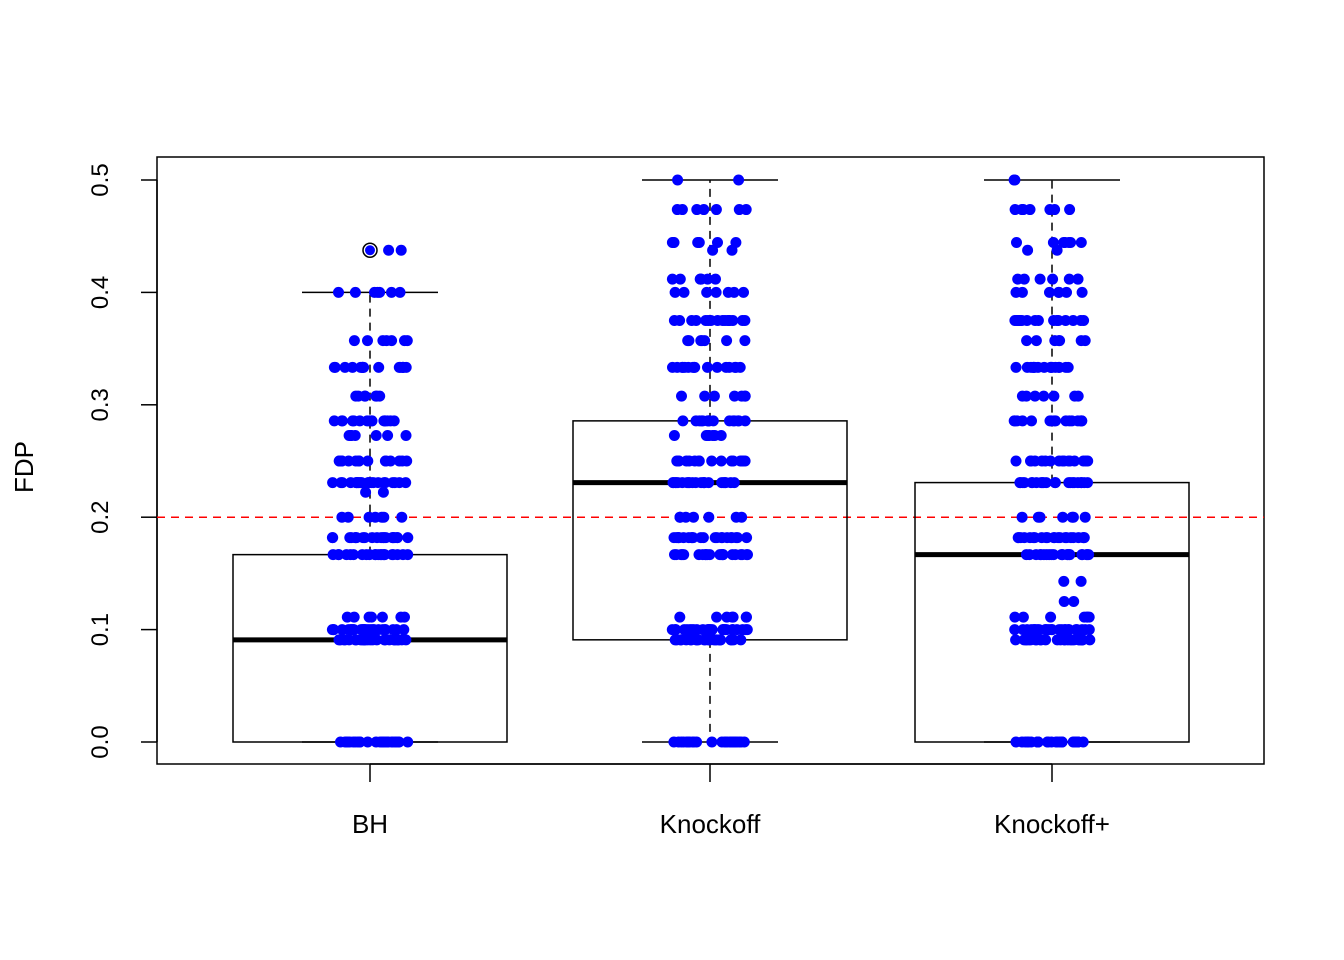 Image resolution: width=1344 pixels, height=960 pixels. What do you see at coordinates (100, 404) in the screenshot?
I see `y-tick-label-3: 0.3` at bounding box center [100, 404].